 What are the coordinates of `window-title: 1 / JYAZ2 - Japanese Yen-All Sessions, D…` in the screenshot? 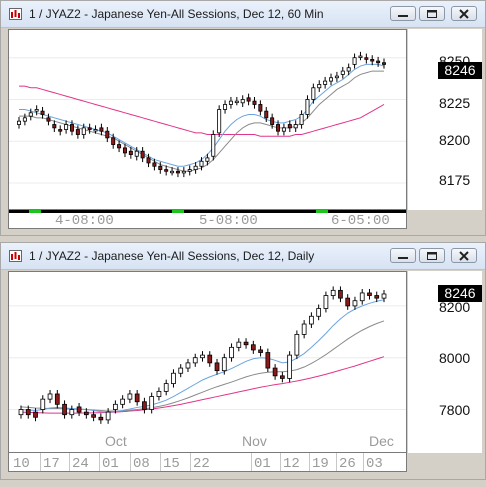 It's located at (176, 14).